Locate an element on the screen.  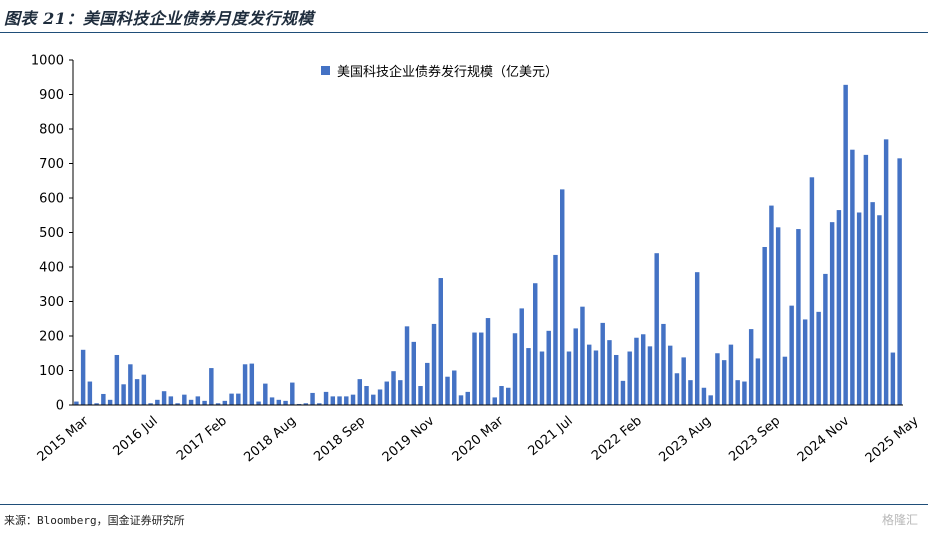
top-rule is located at coordinates (464, 32).